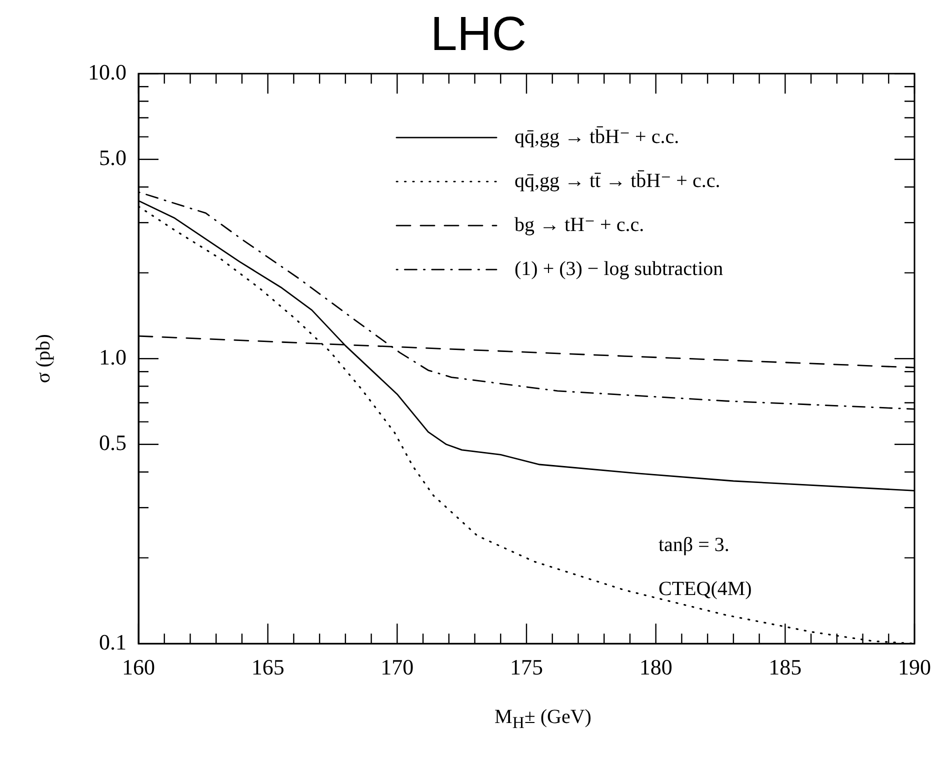  Describe the element at coordinates (785, 667) in the screenshot. I see `x-tick-label: 185` at that location.